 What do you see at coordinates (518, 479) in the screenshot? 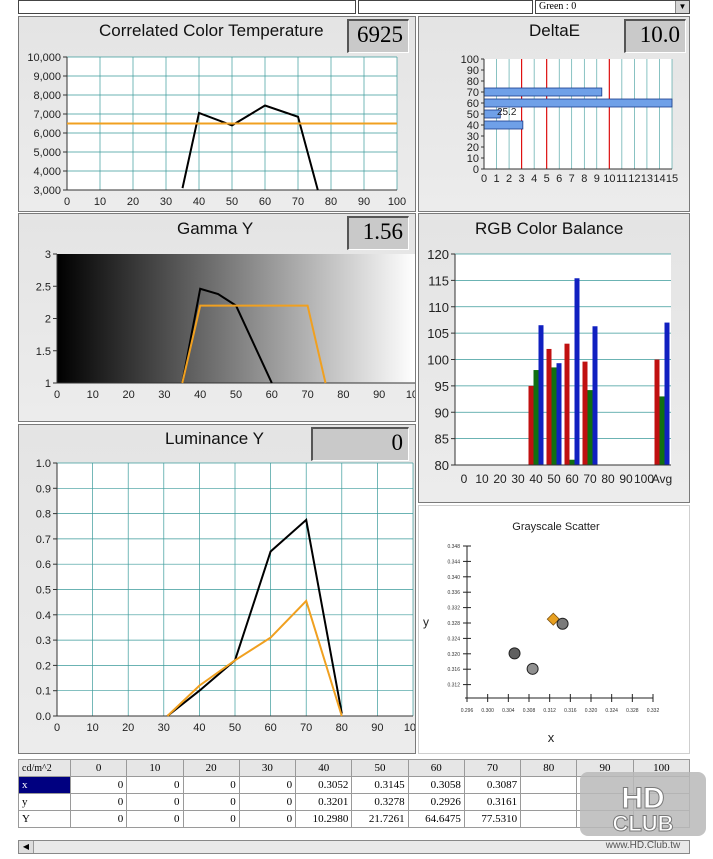
I see `rgb-x-tick-label: 30` at bounding box center [518, 479].